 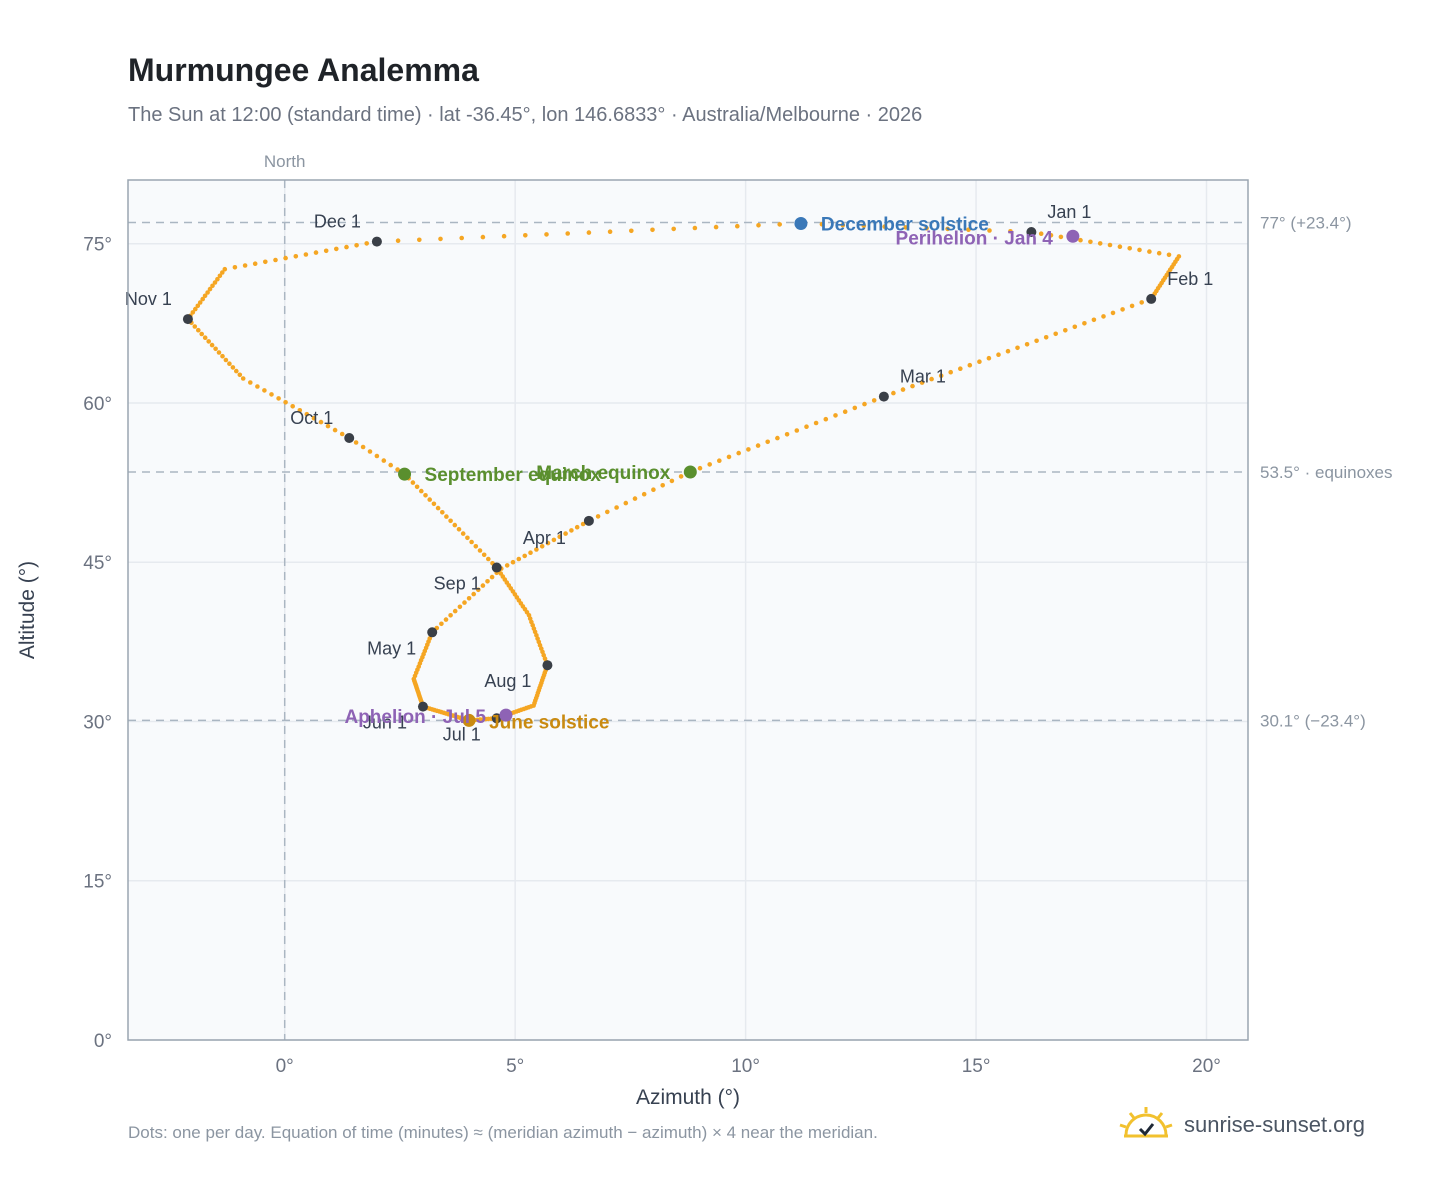 I want to click on month-label: May 1, so click(x=391, y=648).